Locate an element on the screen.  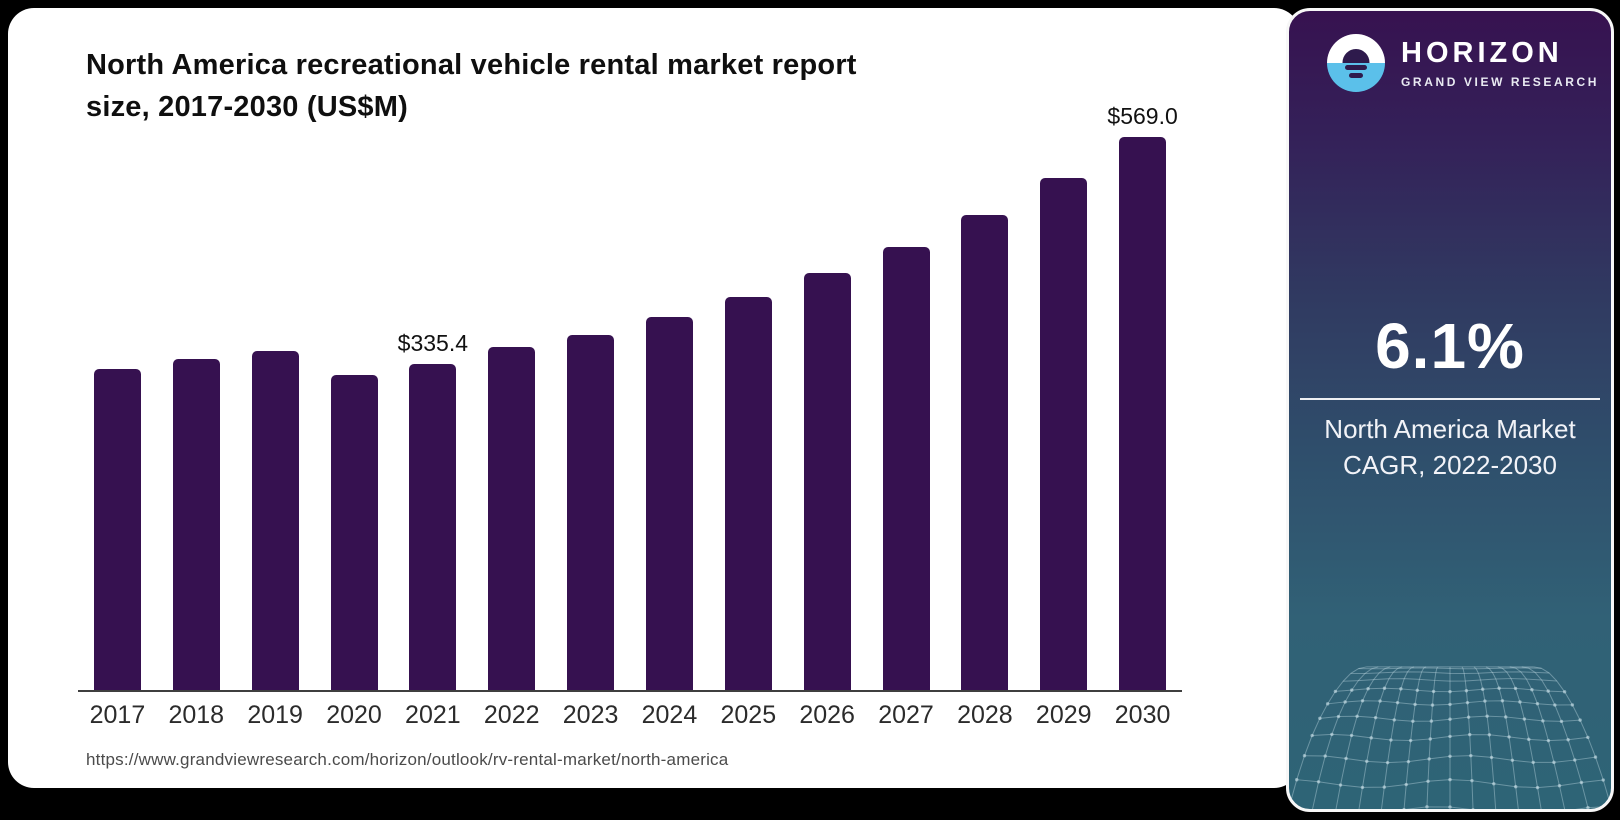
sun-dome-icon is located at coordinates (1356, 56).